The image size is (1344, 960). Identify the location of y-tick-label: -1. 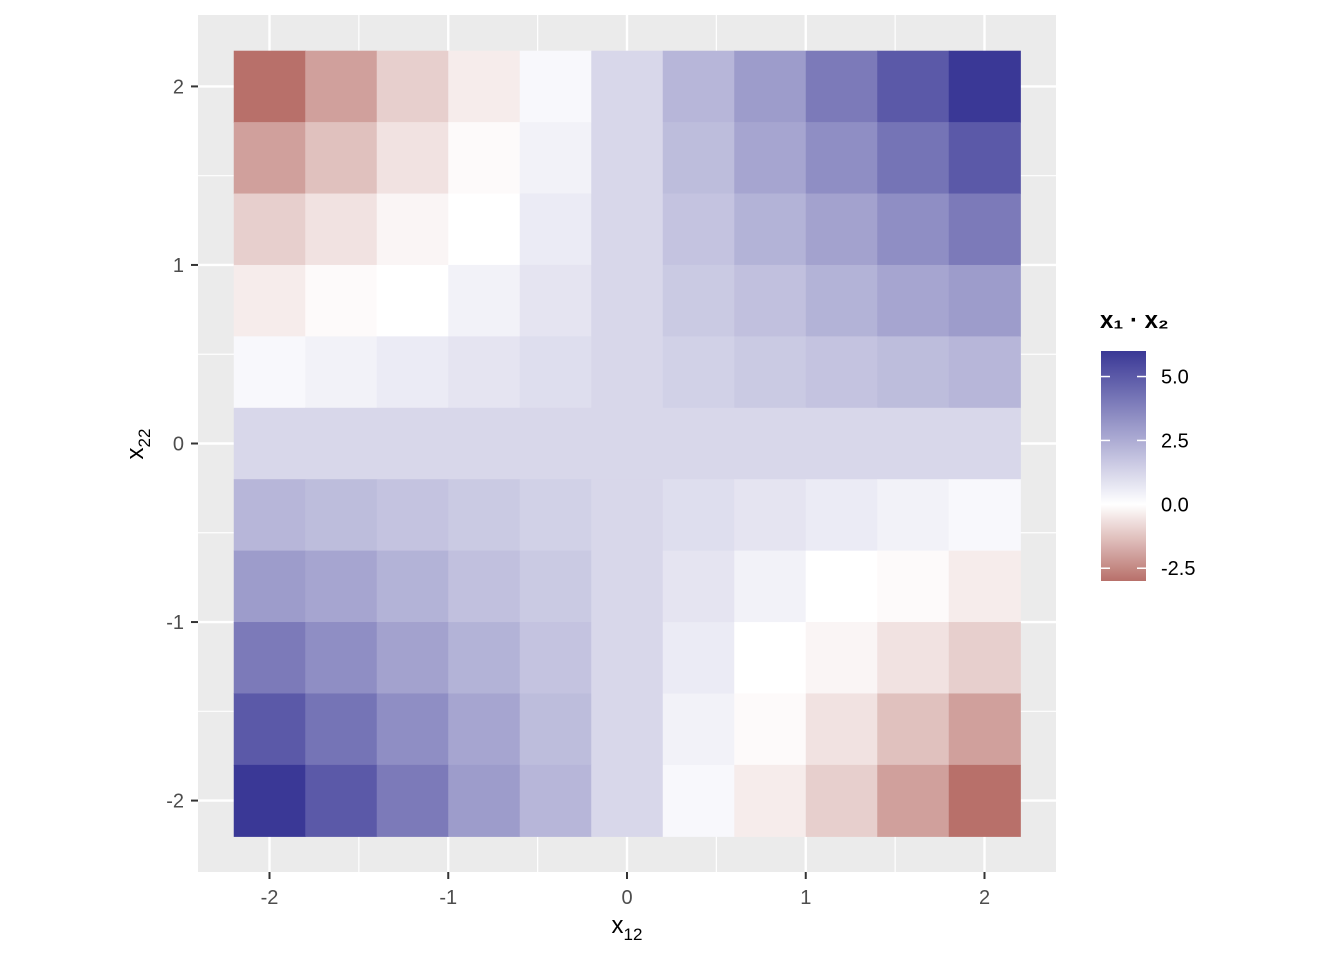
(175, 623).